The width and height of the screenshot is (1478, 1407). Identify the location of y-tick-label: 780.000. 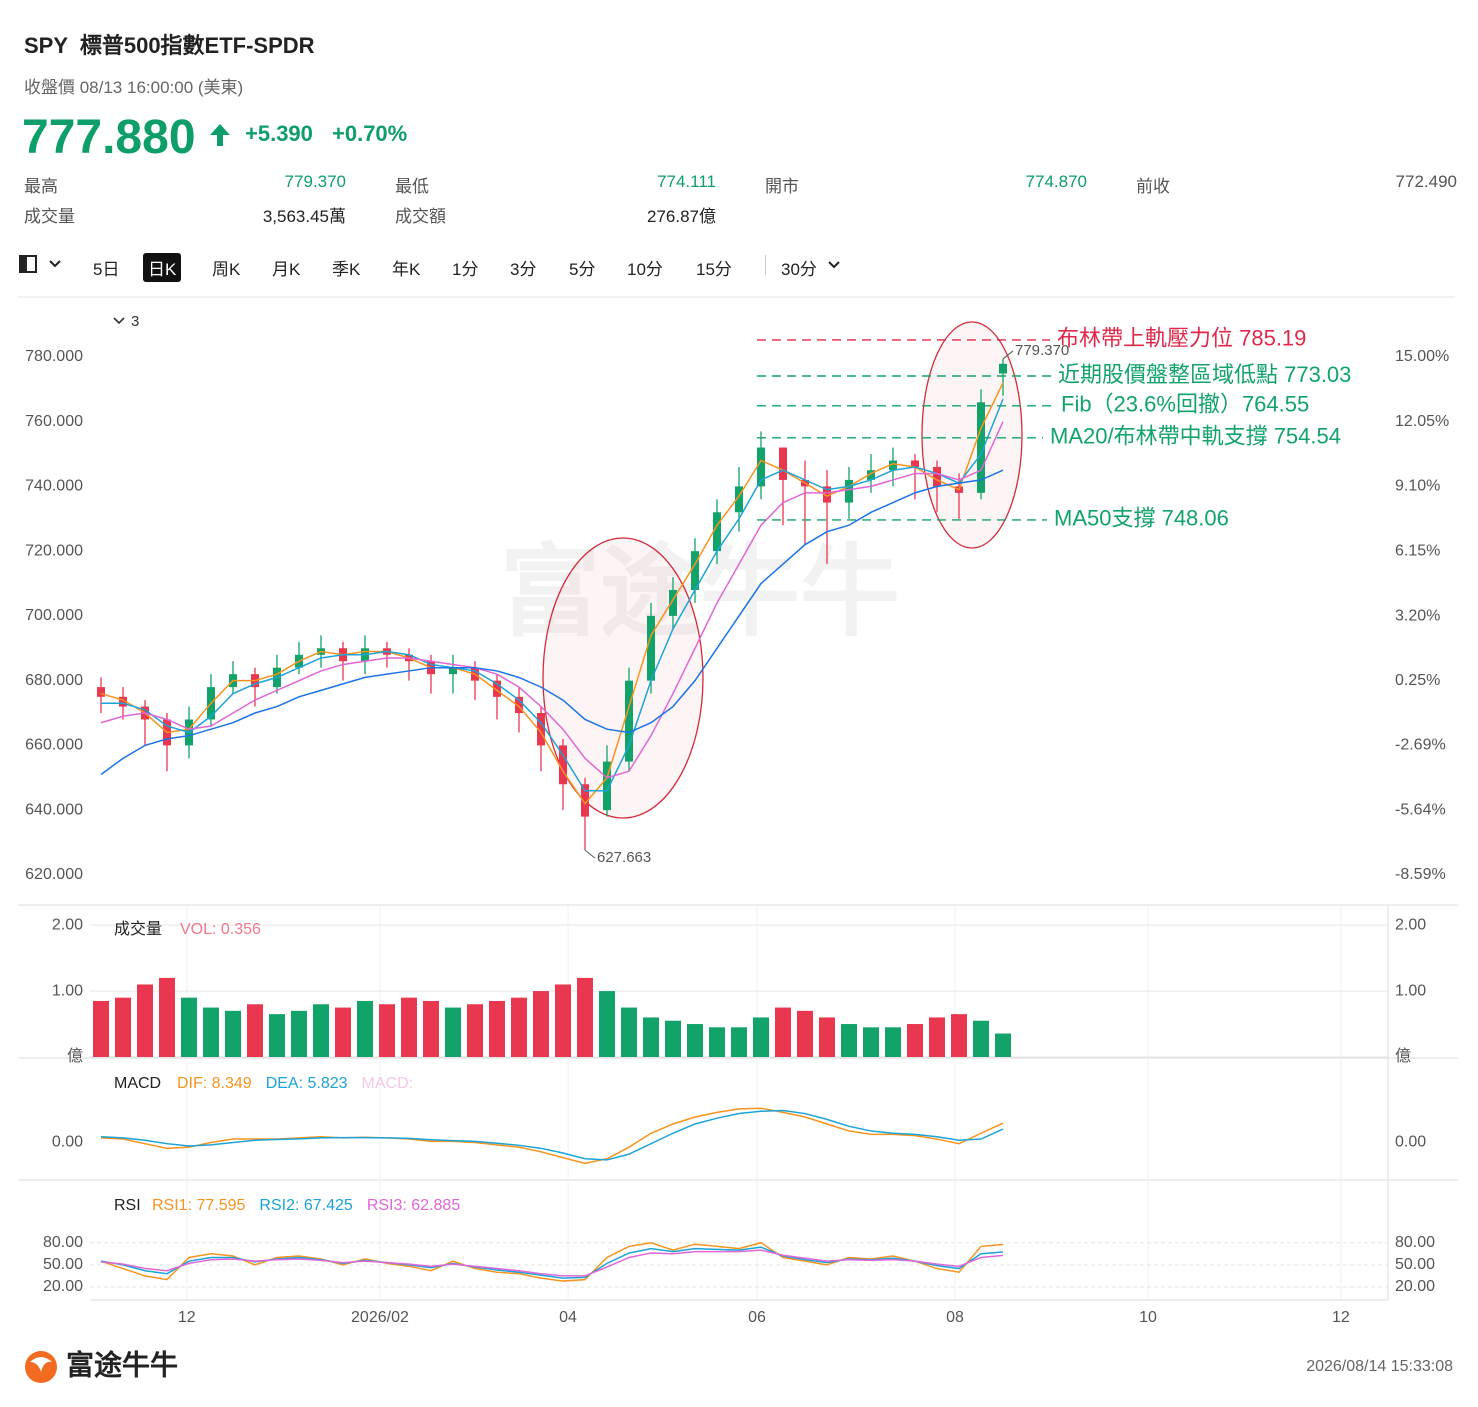
(54, 356).